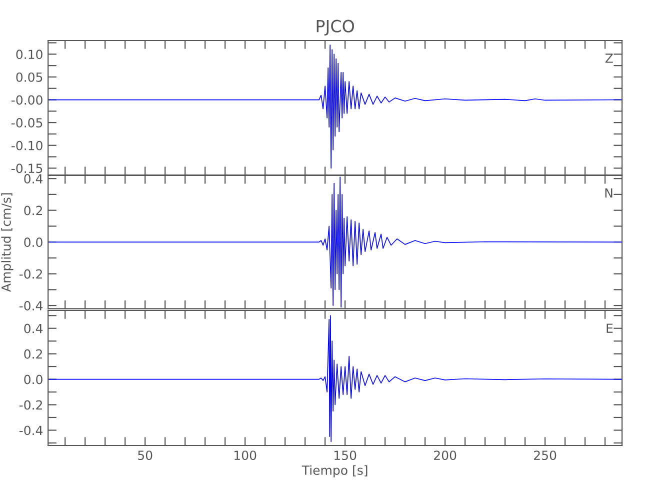 The width and height of the screenshot is (650, 500). Describe the element at coordinates (335, 471) in the screenshot. I see `x-axis-title: Tiempo [s]` at that location.